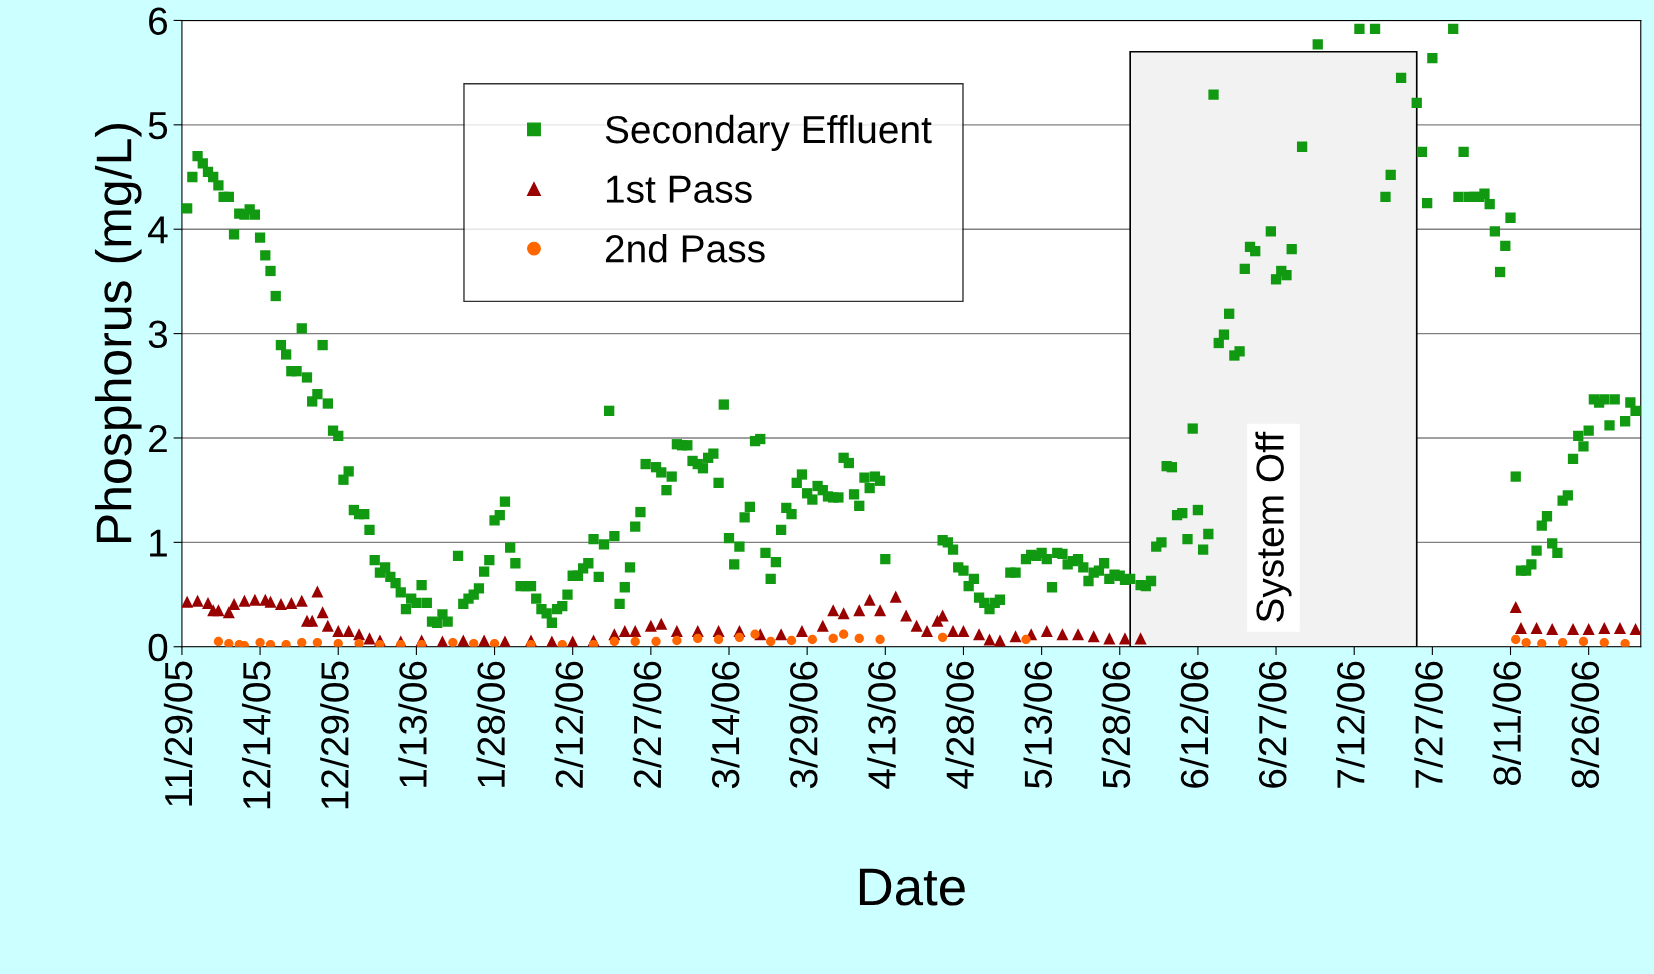 This screenshot has width=1654, height=974. What do you see at coordinates (685, 248) in the screenshot?
I see `legend-label: 2nd Pass` at bounding box center [685, 248].